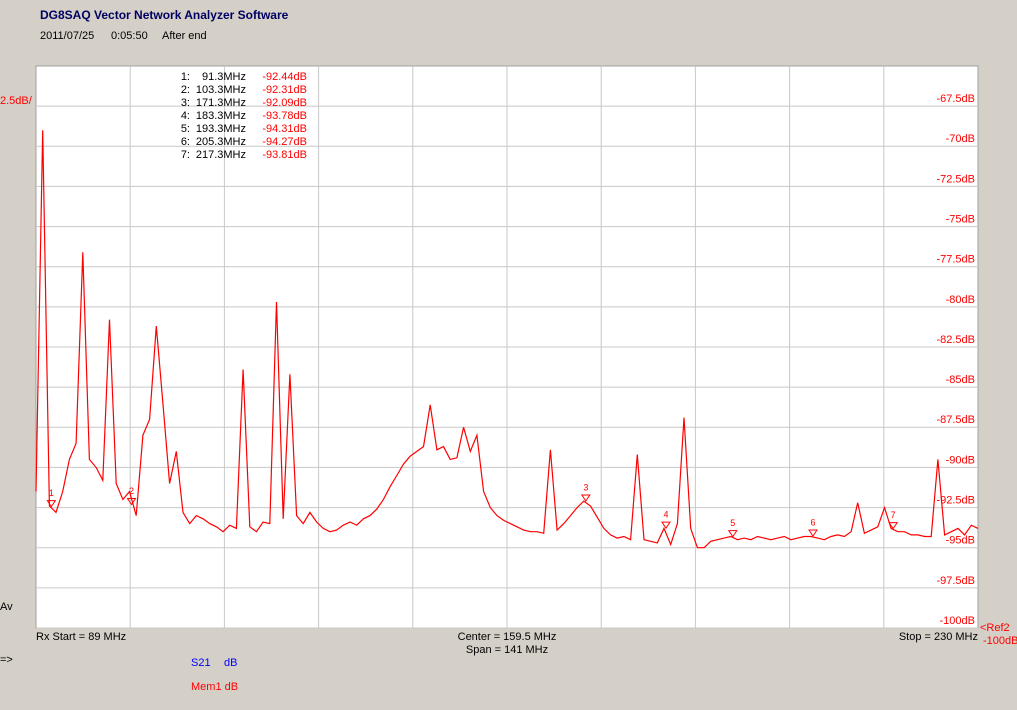 The width and height of the screenshot is (1017, 710). Describe the element at coordinates (221, 155) in the screenshot. I see `marker-freq: 217.3MHz` at that location.